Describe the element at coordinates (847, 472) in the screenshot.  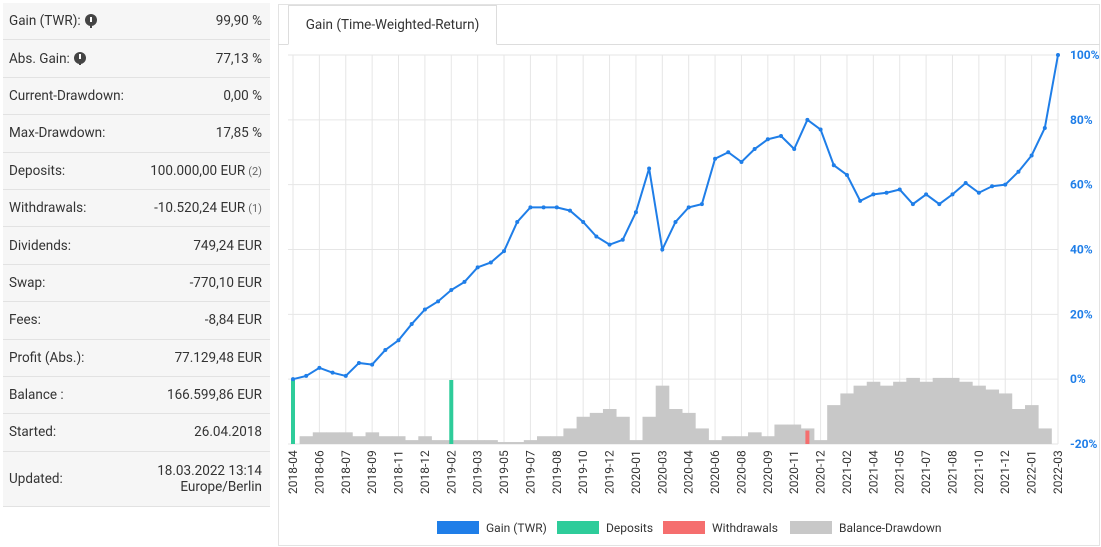
I see `x-tick-label: 2021-02` at that location.